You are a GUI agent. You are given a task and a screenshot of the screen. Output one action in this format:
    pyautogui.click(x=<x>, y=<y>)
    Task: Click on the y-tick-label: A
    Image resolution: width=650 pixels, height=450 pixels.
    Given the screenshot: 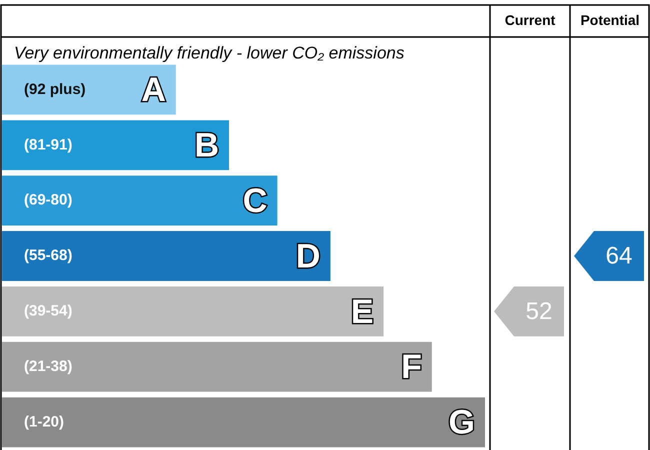 What is the action you would take?
    pyautogui.click(x=153, y=90)
    